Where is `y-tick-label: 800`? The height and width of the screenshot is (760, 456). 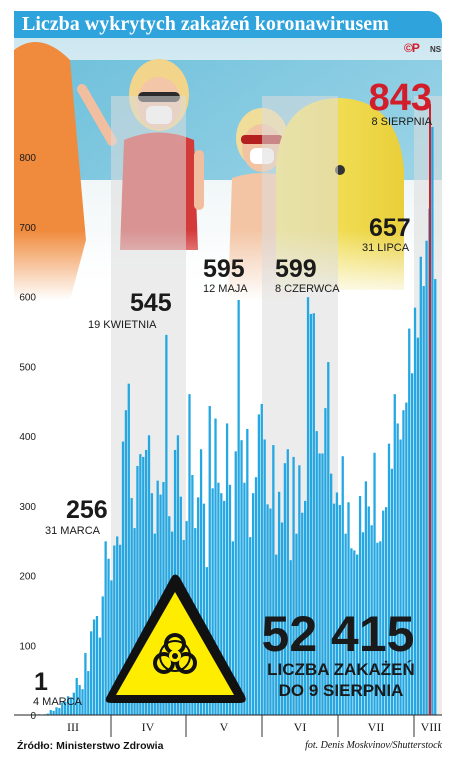
y-tick-label: 800 is located at coordinates (27, 158).